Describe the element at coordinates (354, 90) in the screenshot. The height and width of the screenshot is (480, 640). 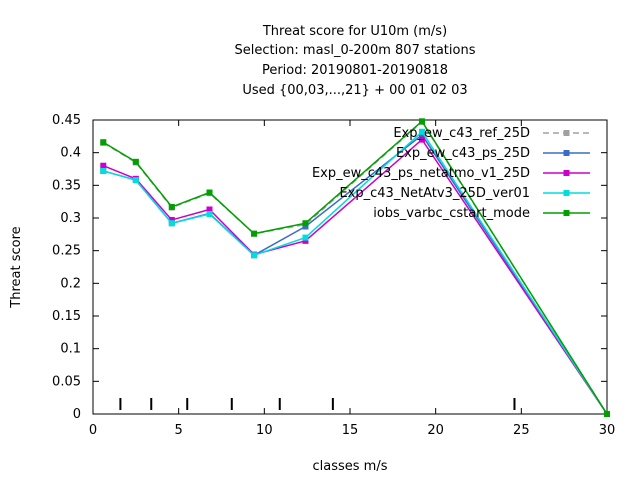
I see `chart-title-line-4: Used {00,03,...,21} + 00 01 02 03` at that location.